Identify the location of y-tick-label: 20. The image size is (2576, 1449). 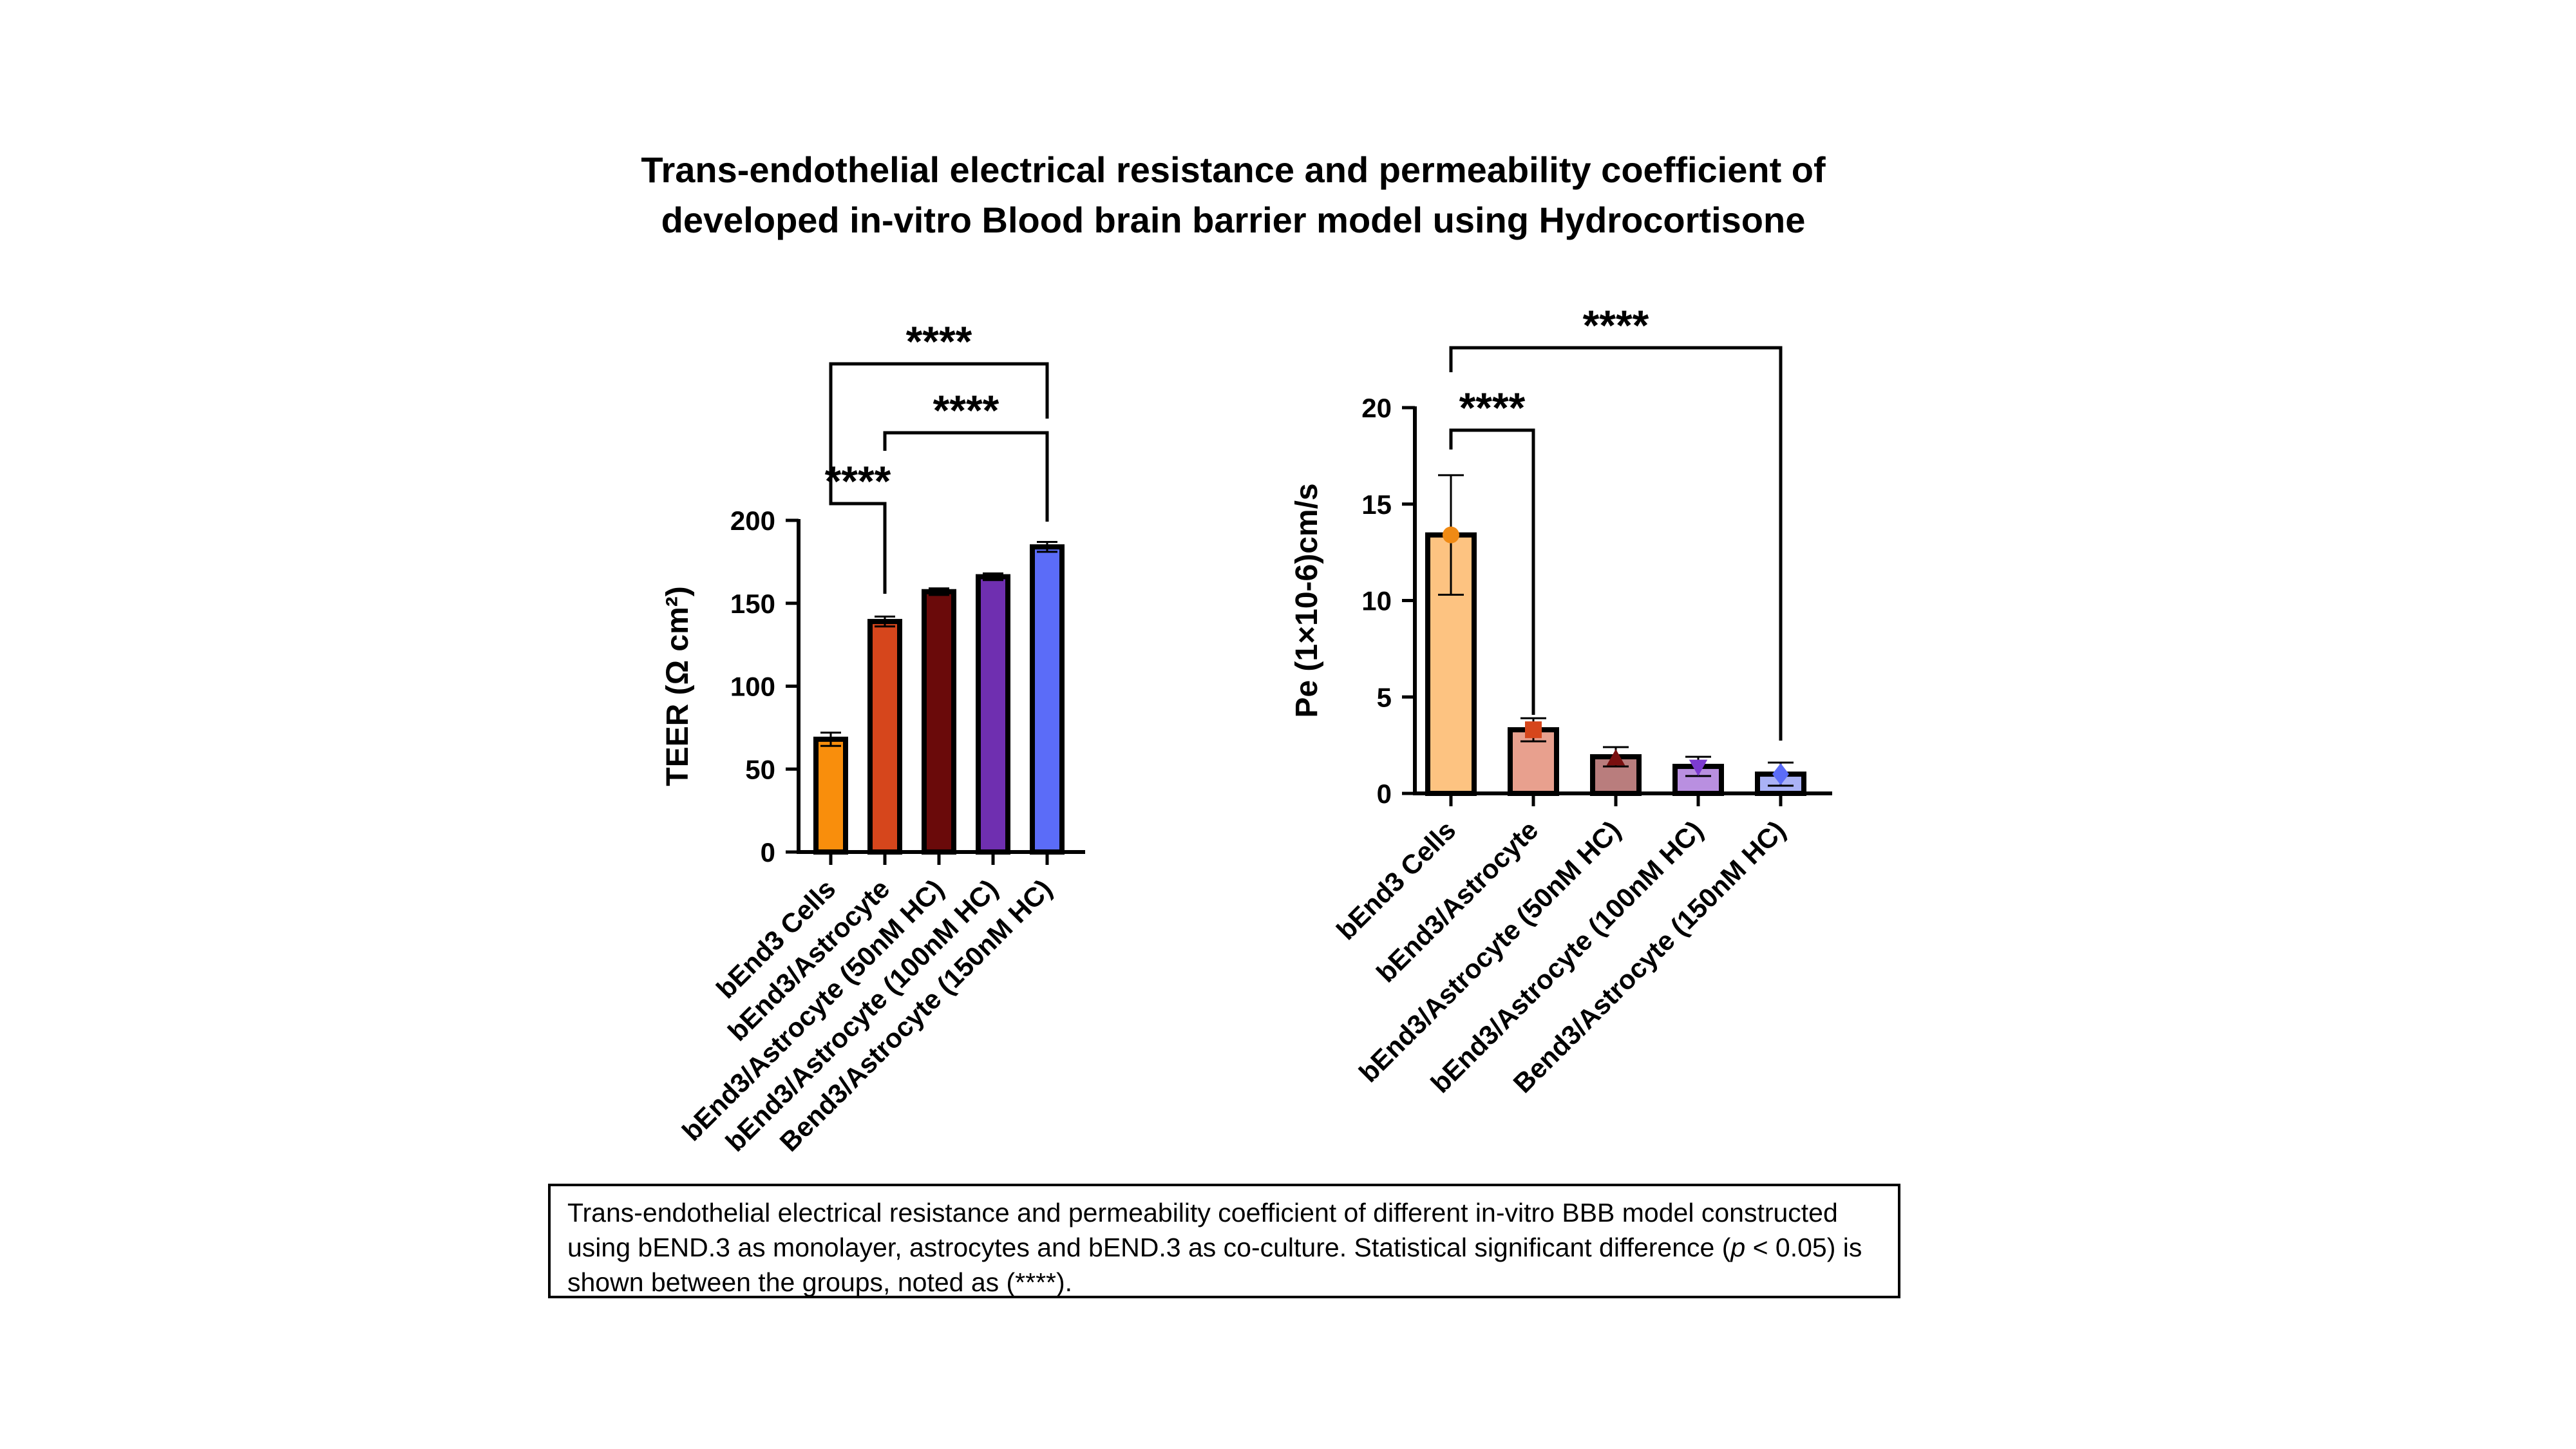
(1376, 408).